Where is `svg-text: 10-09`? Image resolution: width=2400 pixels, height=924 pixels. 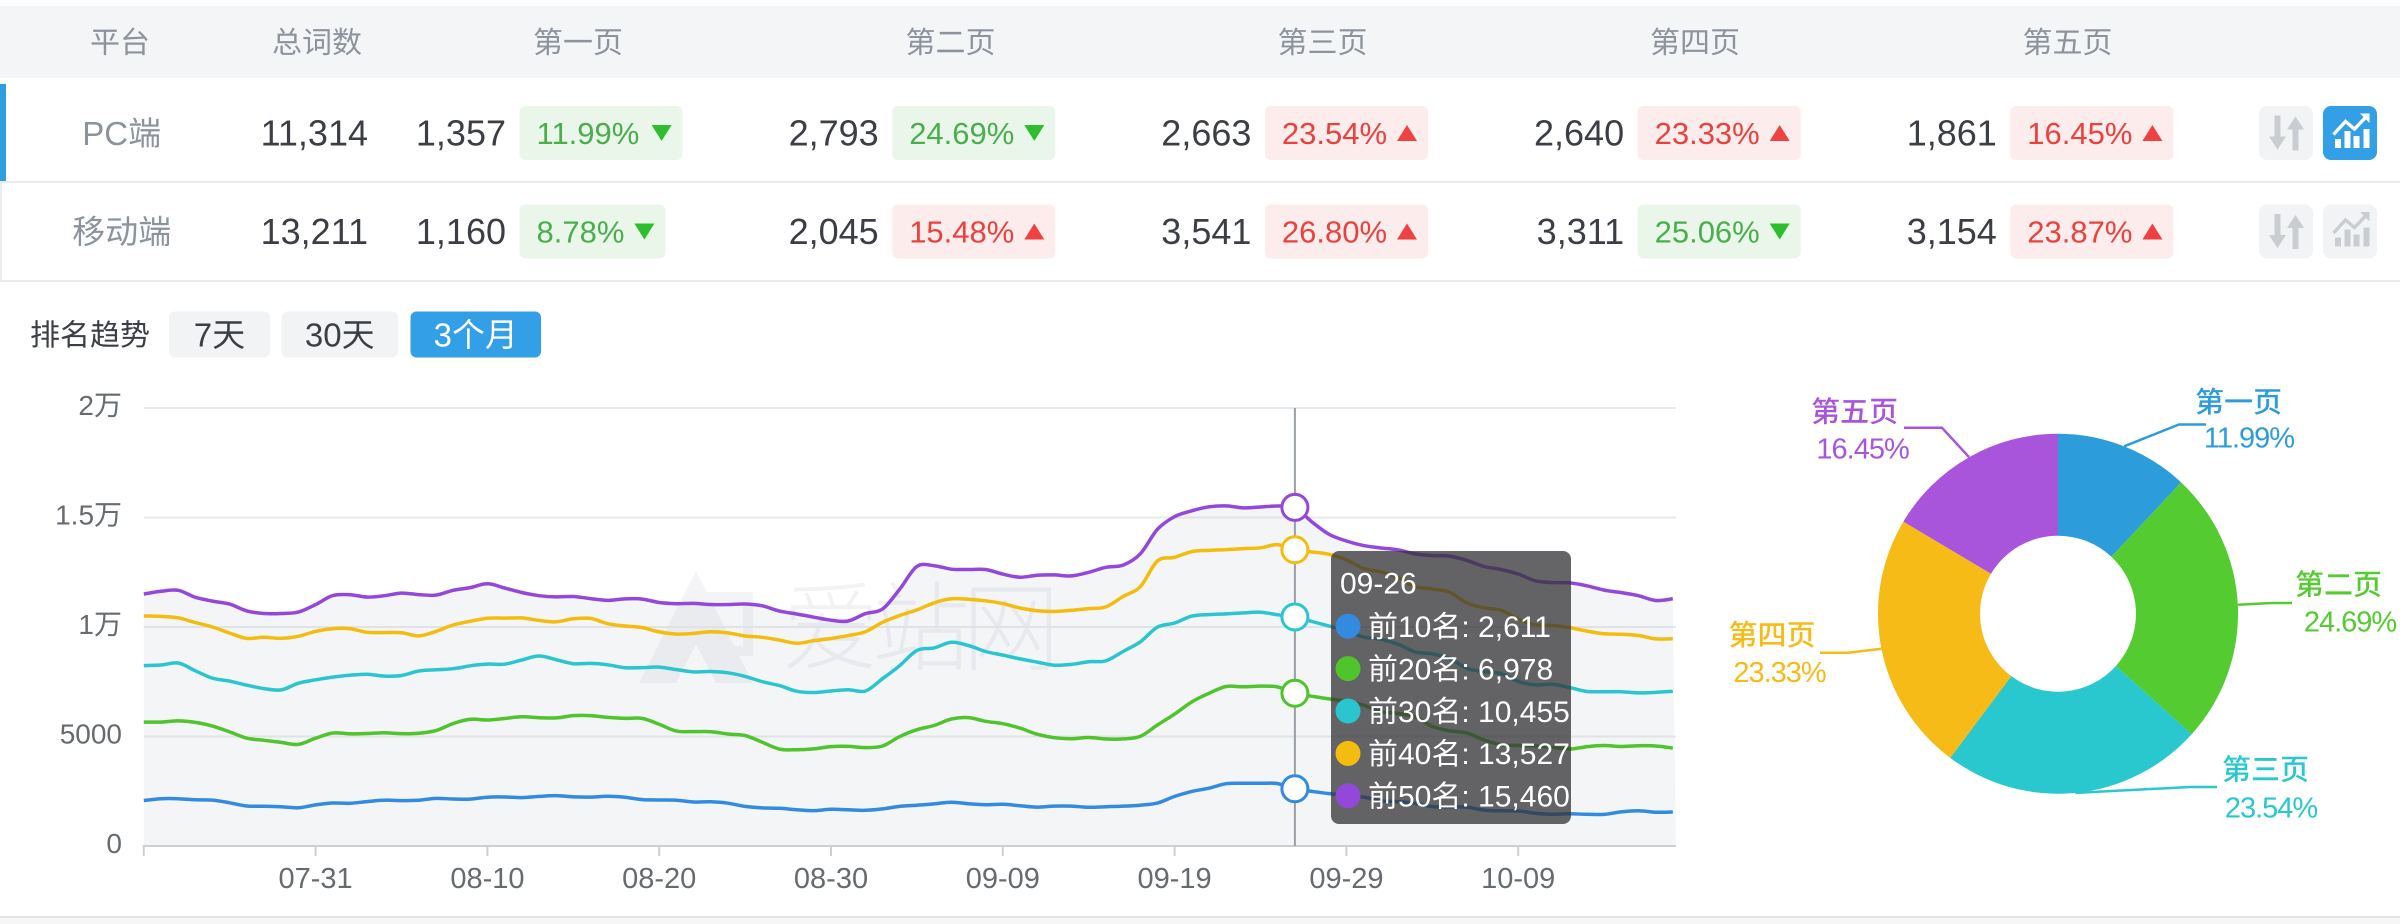
svg-text: 10-09 is located at coordinates (1518, 879).